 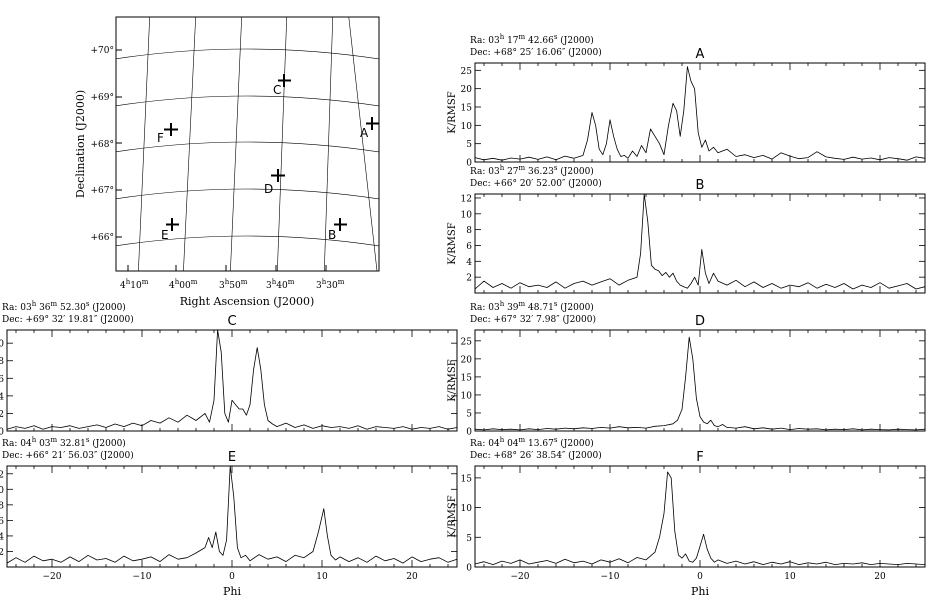 What do you see at coordinates (280, 284) in the screenshot?
I see `ra-tick-label: 3h40m` at bounding box center [280, 284].